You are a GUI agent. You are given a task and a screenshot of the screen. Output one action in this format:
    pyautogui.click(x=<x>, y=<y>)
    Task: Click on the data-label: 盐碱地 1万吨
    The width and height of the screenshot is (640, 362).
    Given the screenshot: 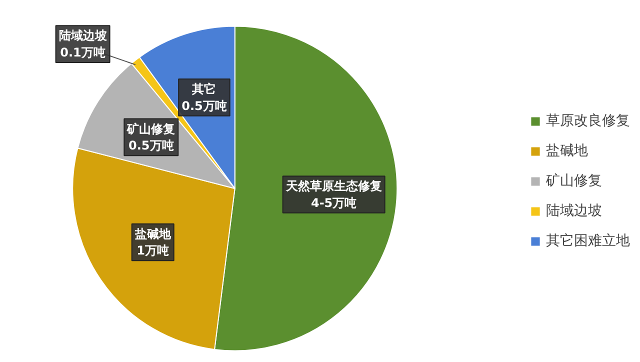 What is the action you would take?
    pyautogui.click(x=153, y=242)
    